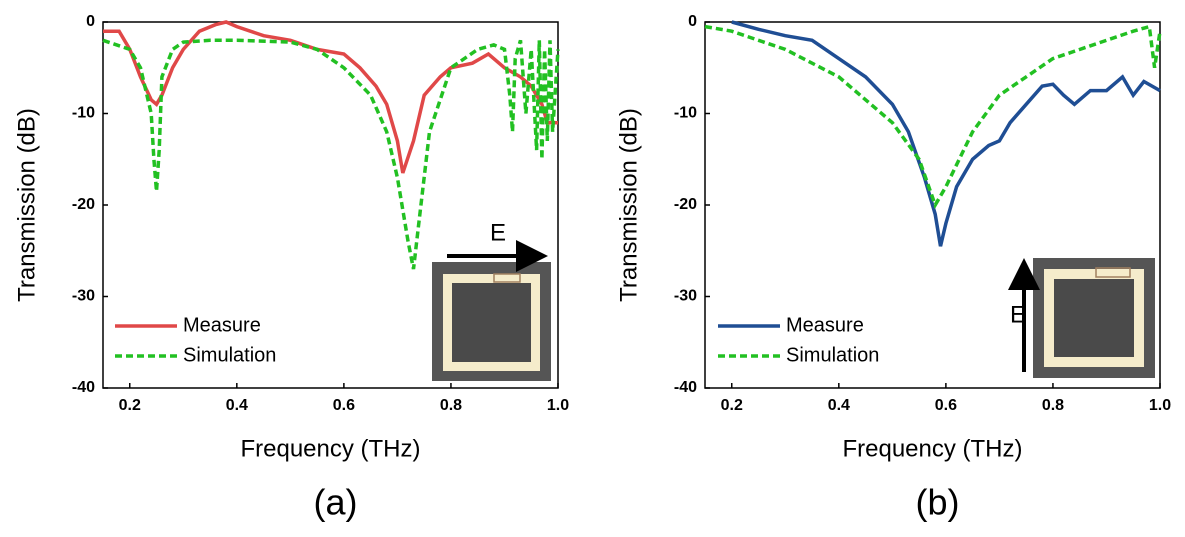 The image size is (1185, 537). What do you see at coordinates (336, 502) in the screenshot?
I see `panel-label: (a)` at bounding box center [336, 502].